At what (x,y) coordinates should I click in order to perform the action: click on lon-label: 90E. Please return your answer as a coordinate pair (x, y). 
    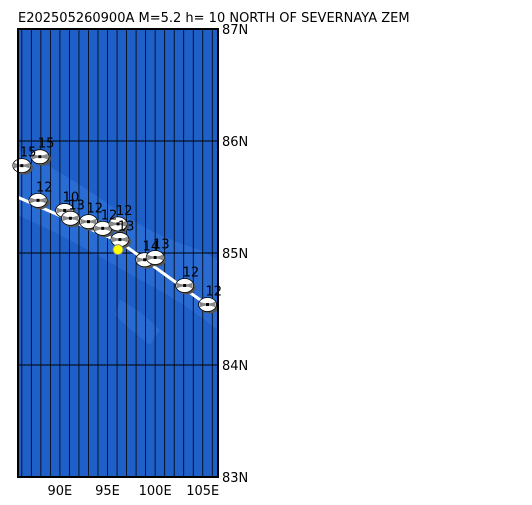
    Looking at the image, I should click on (60, 491).